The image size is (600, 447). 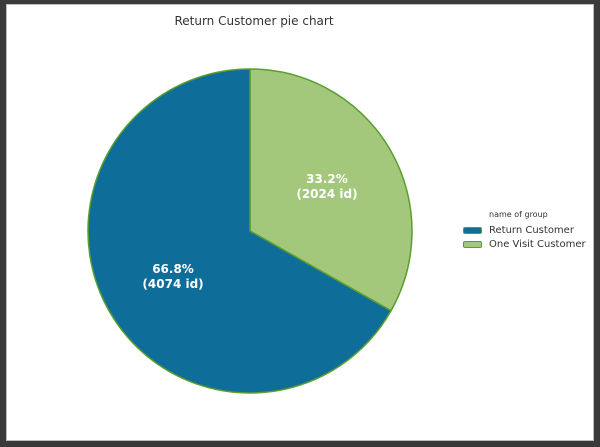 What do you see at coordinates (518, 214) in the screenshot?
I see `legend-title: name of group` at bounding box center [518, 214].